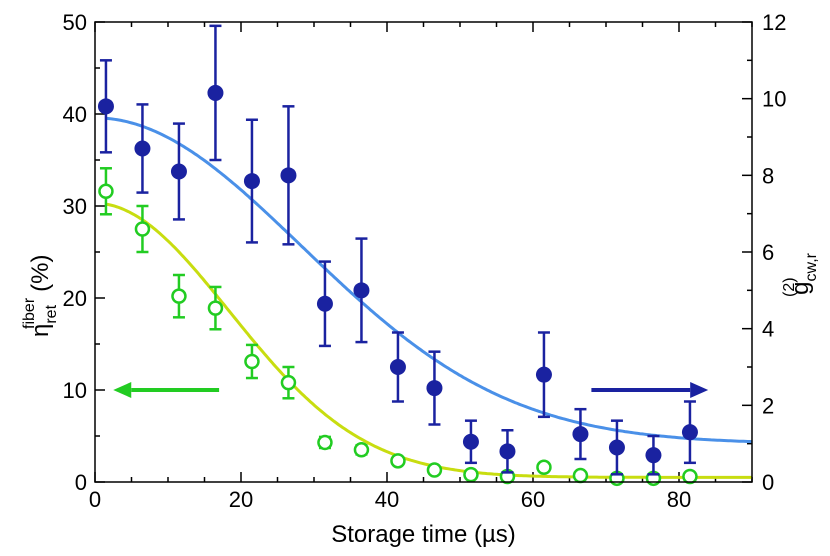 This screenshot has width=830, height=556. I want to click on y-right-symbol: g, so click(800, 287).